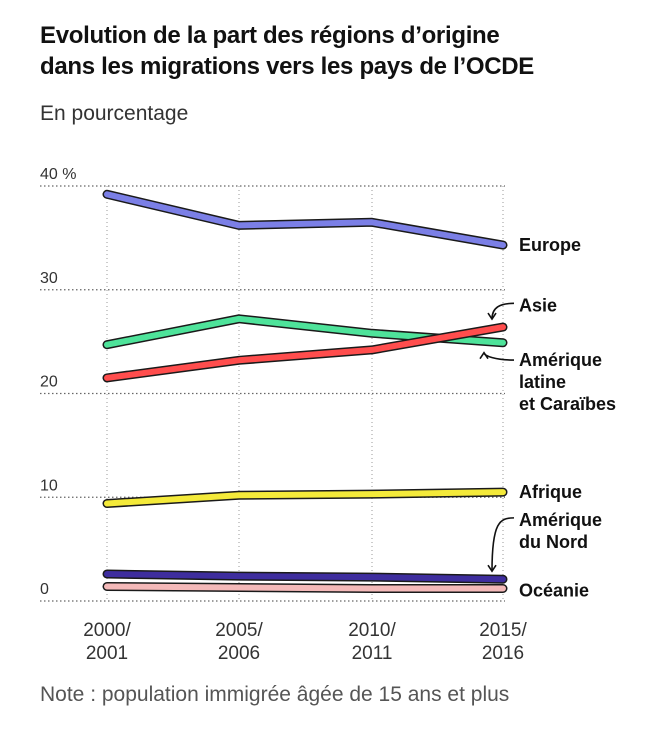 The image size is (650, 729). I want to click on arrow-amerique-du-nord, so click(503, 544).